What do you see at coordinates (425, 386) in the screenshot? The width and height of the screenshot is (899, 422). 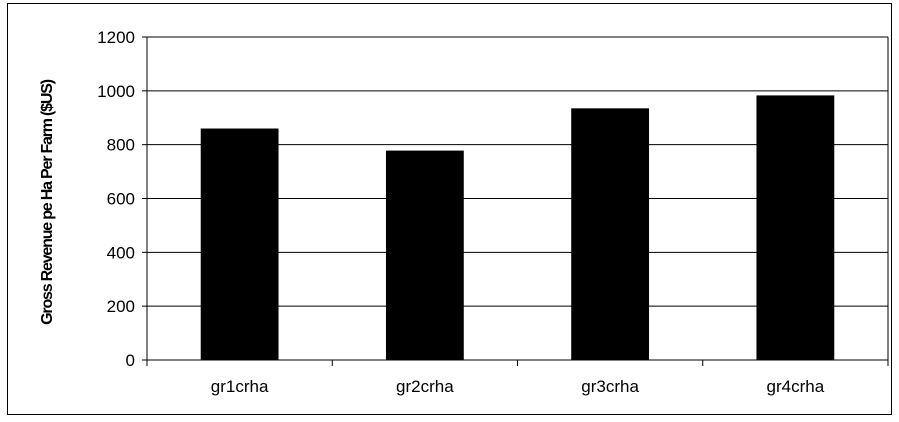 I see `x-tick-label: gr2crha` at bounding box center [425, 386].